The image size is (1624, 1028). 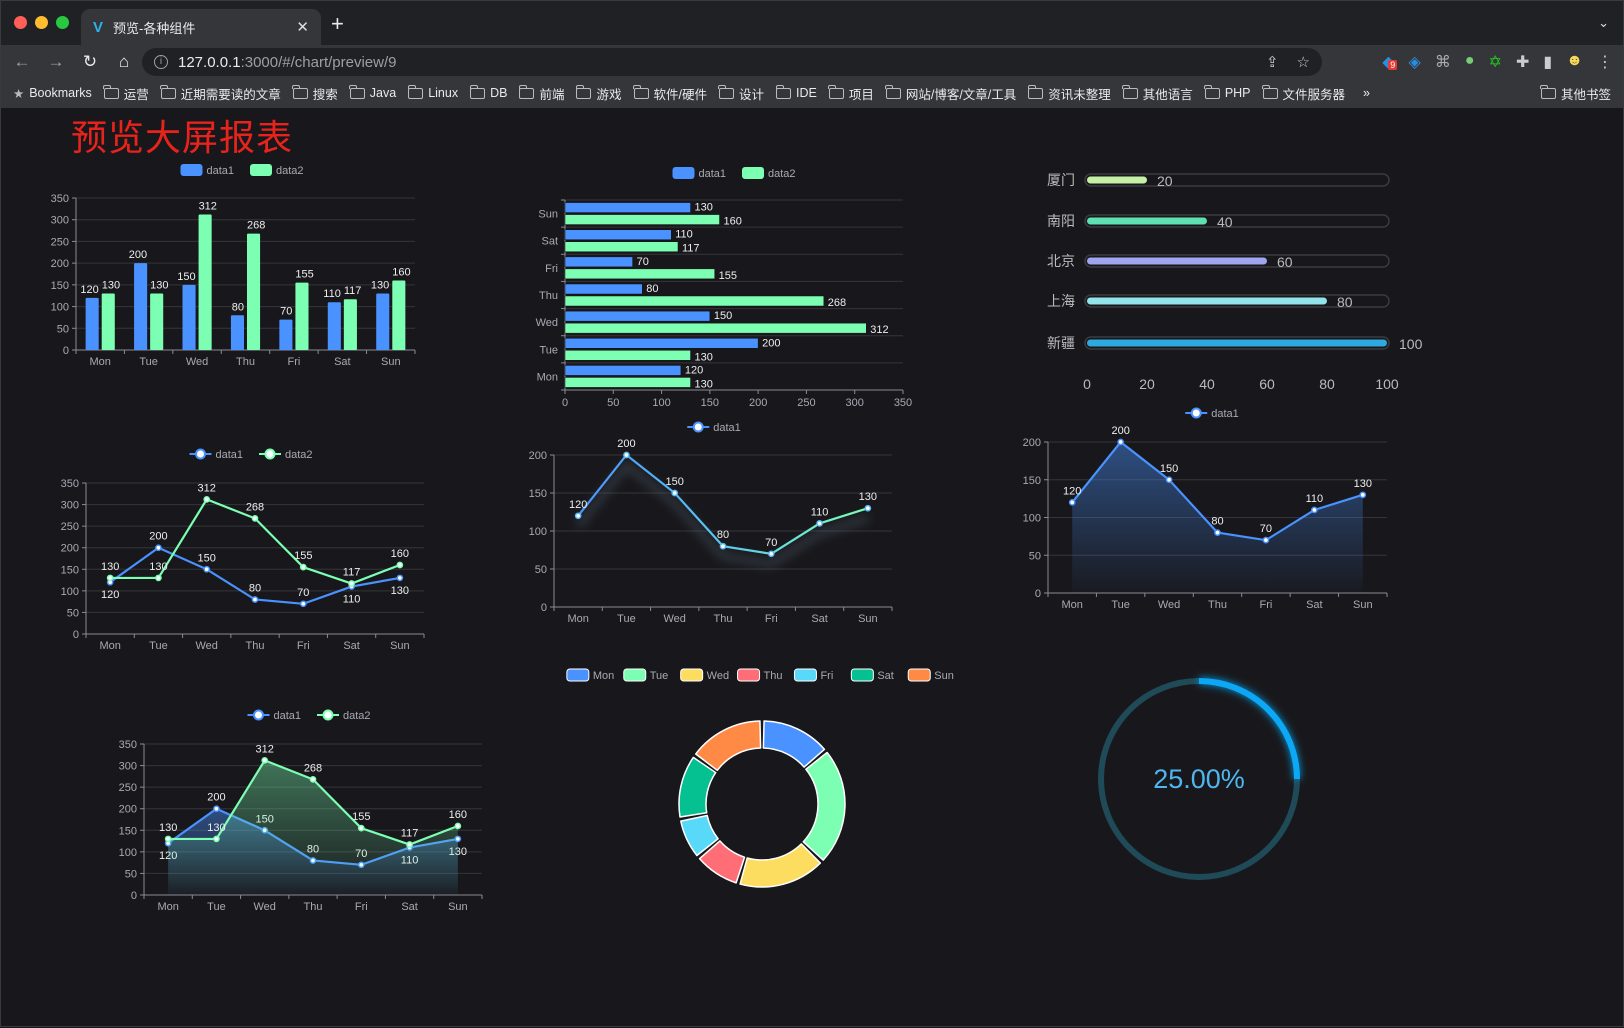 I want to click on bookmark-label: 软件/硬件, so click(x=680, y=94).